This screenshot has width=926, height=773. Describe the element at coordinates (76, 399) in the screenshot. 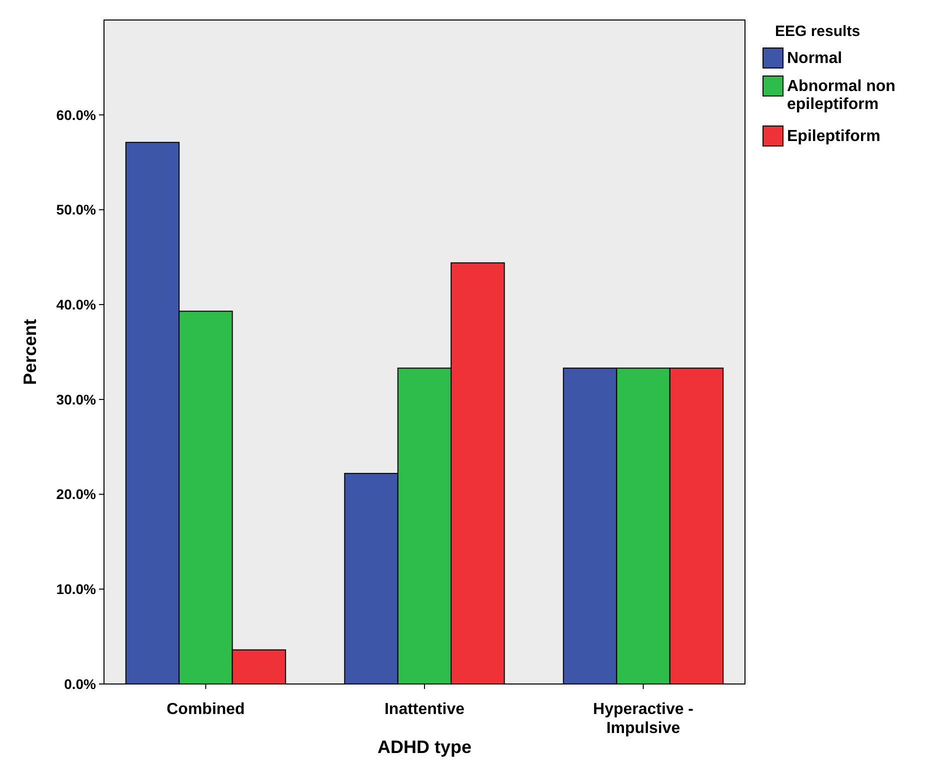

I see `y-tick-label: 30.0%` at that location.